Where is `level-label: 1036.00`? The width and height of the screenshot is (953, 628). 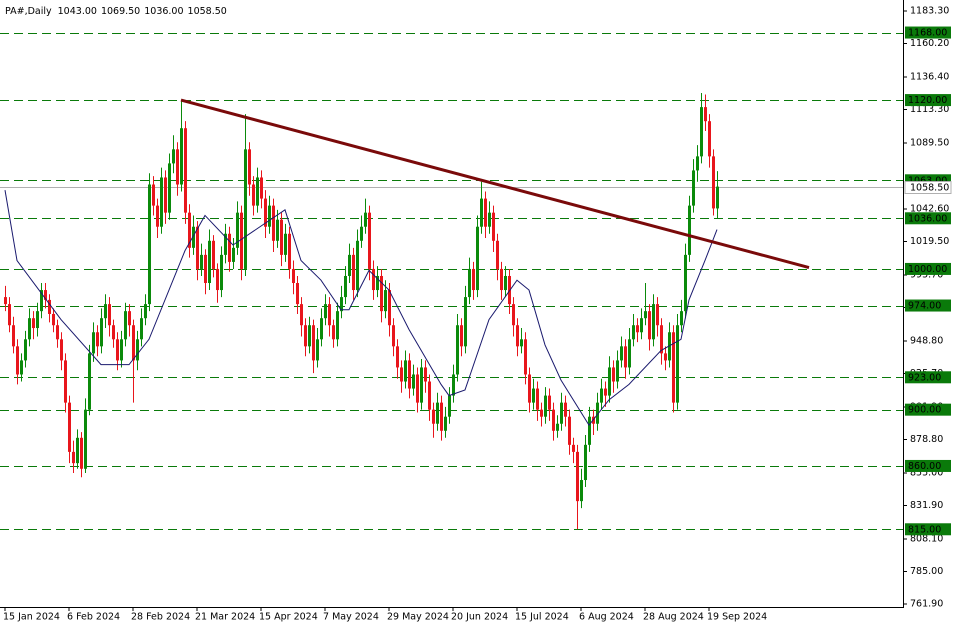
level-label: 1036.00 is located at coordinates (927, 218).